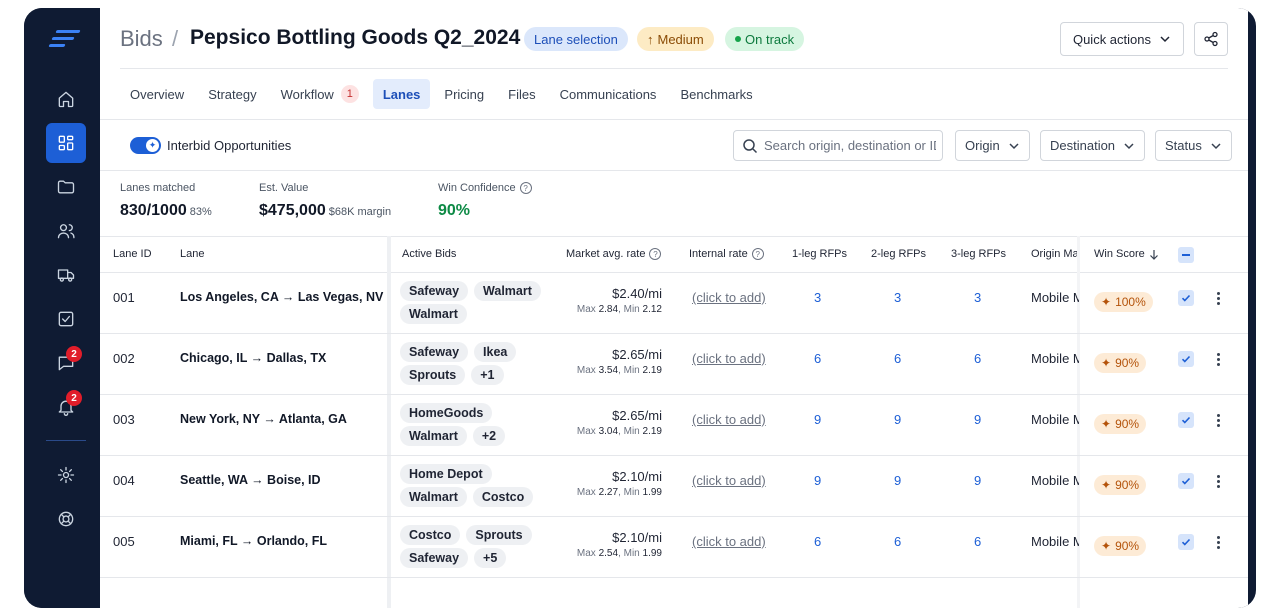  What do you see at coordinates (66, 363) in the screenshot?
I see `chat-icon: 2` at bounding box center [66, 363].